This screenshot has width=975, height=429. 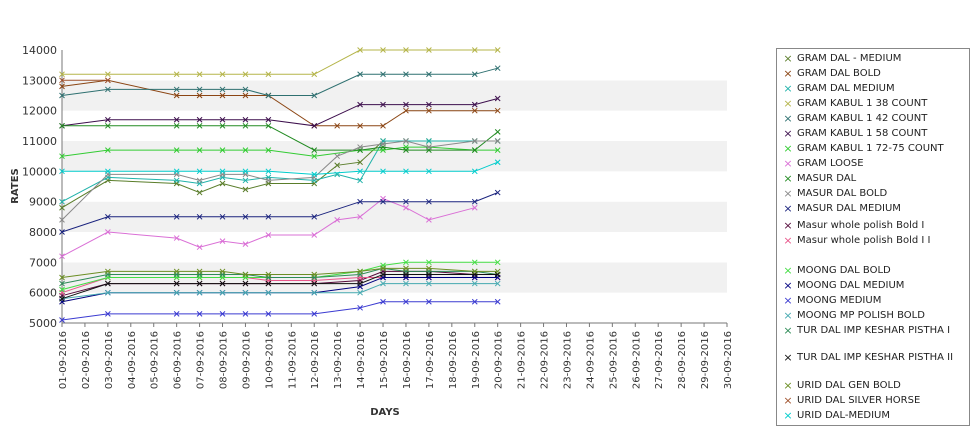 What do you see at coordinates (269, 360) in the screenshot?
I see `x-tick-label: 10-09-2016` at bounding box center [269, 360].